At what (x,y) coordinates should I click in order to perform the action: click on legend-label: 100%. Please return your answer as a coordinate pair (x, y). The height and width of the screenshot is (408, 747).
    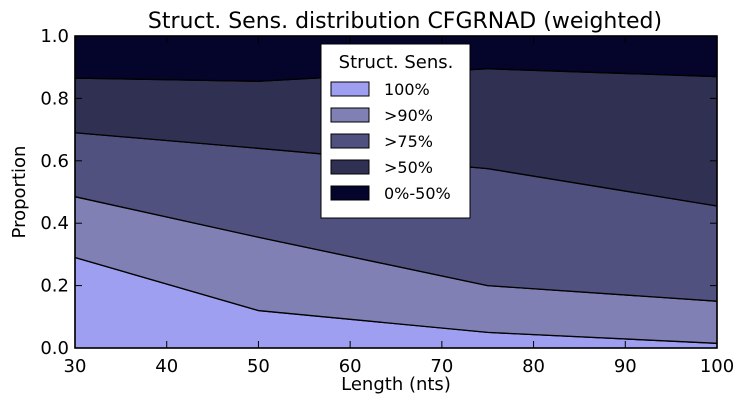
    Looking at the image, I should click on (407, 89).